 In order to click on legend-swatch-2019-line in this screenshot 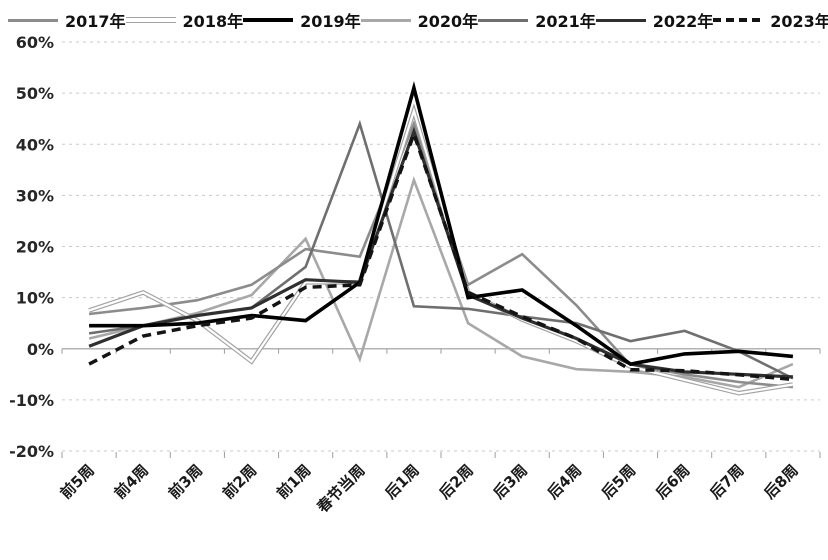, I will do `click(268, 20)`.